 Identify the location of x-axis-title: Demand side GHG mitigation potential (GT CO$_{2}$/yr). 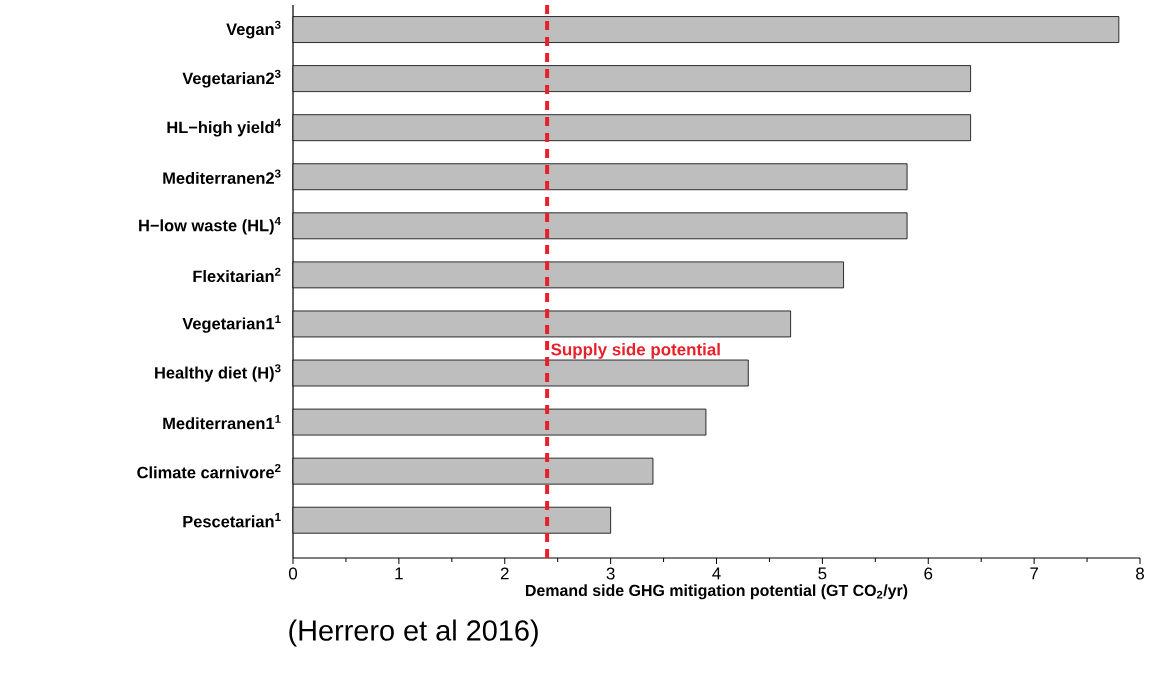
(717, 592).